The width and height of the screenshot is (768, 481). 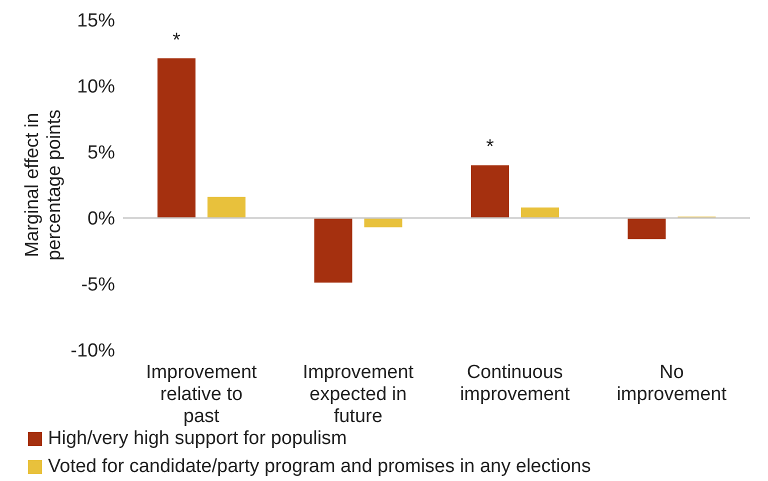 I want to click on y-tick-label: 0%, so click(x=102, y=219).